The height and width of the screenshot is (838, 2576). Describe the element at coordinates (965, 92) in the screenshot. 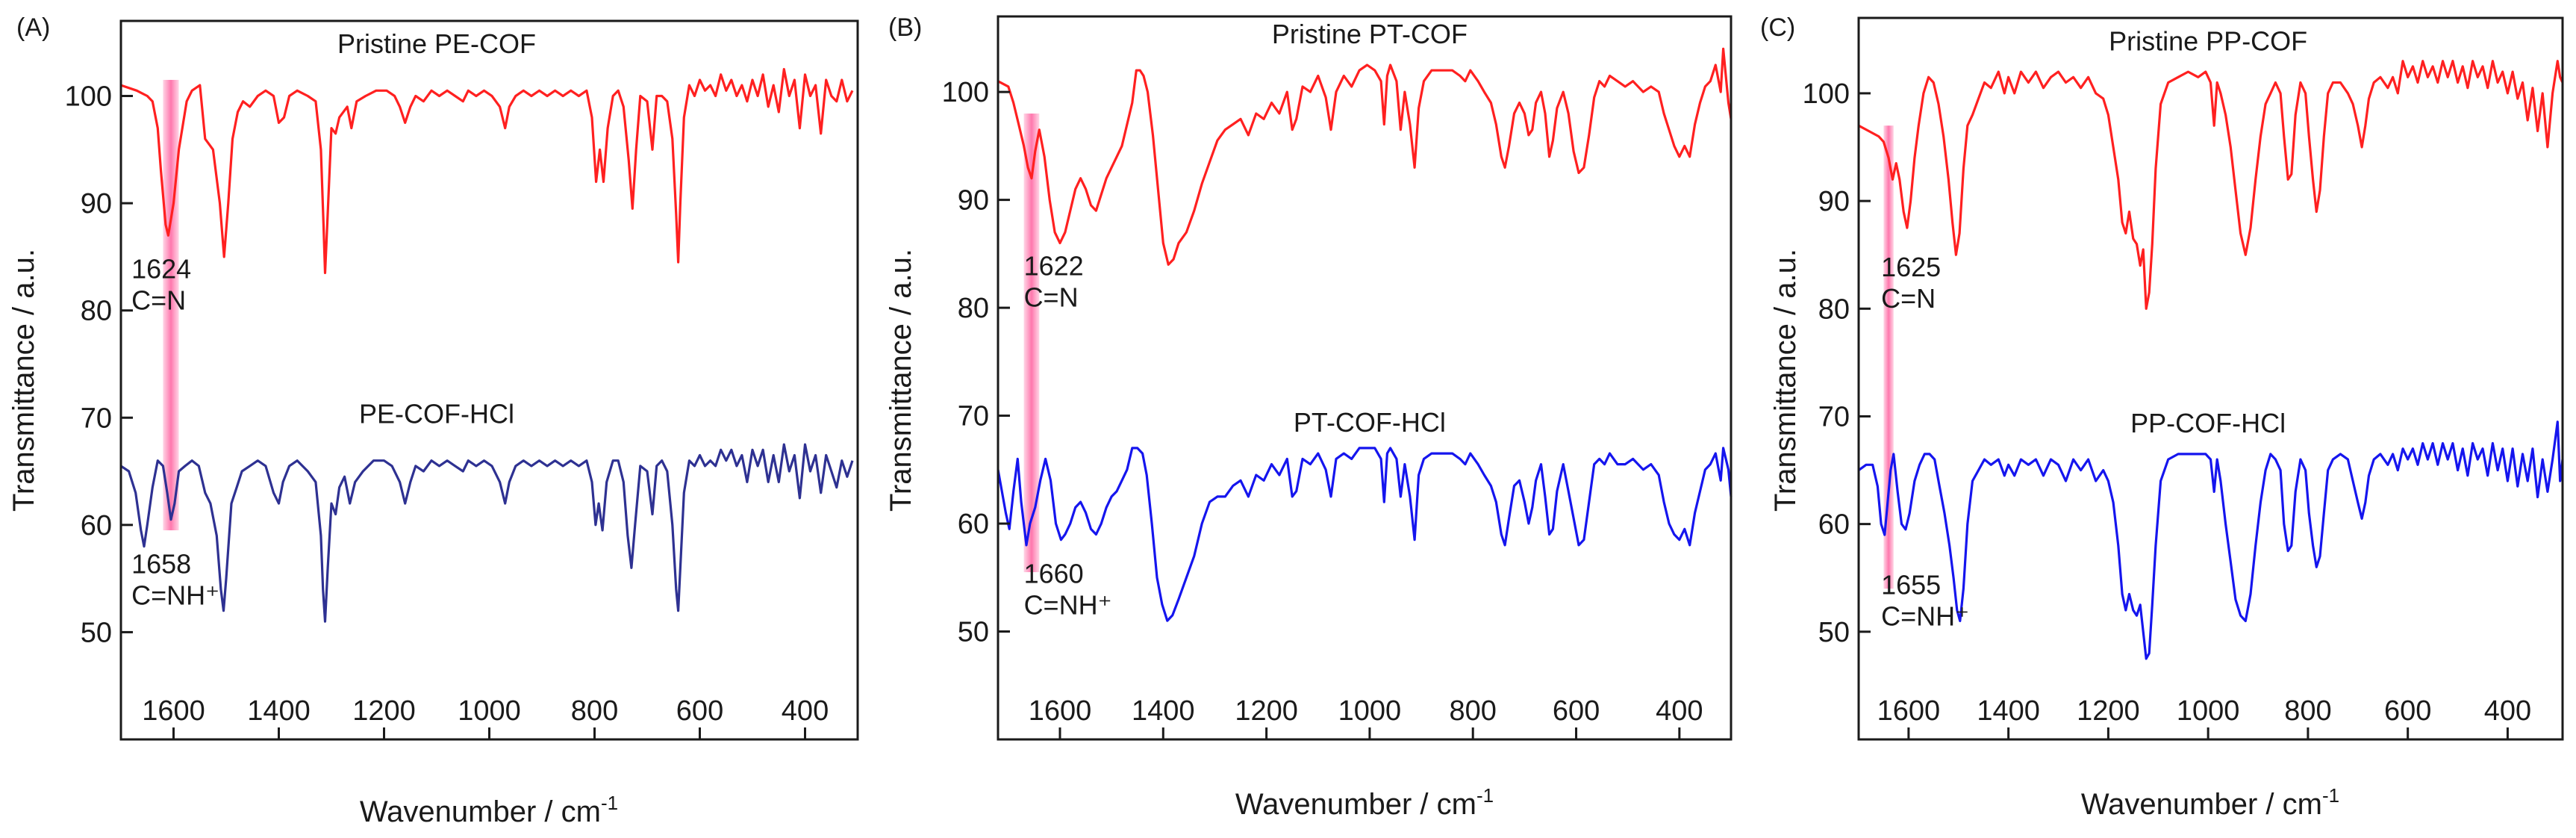

I see `panel-b-y-tick-label-100: 100` at that location.